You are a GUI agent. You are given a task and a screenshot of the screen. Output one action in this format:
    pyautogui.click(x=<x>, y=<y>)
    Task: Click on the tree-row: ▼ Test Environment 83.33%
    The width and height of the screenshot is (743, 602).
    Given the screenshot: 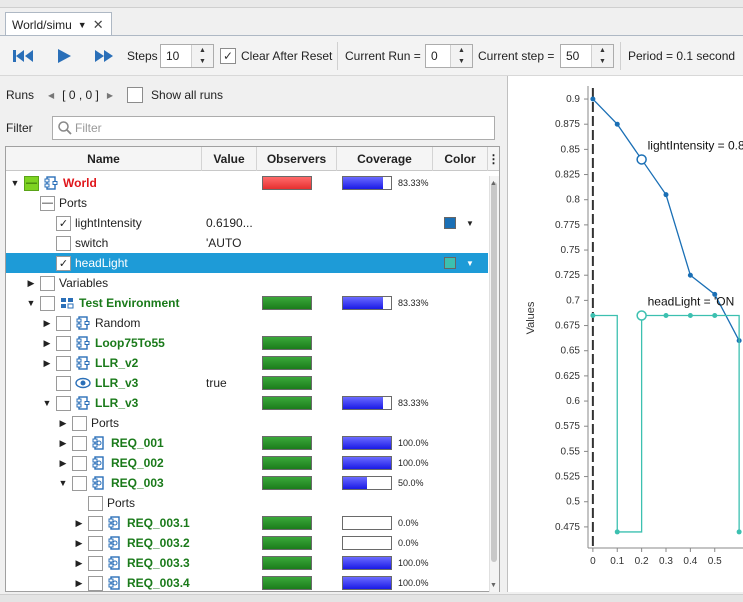 What is the action you would take?
    pyautogui.click(x=247, y=303)
    